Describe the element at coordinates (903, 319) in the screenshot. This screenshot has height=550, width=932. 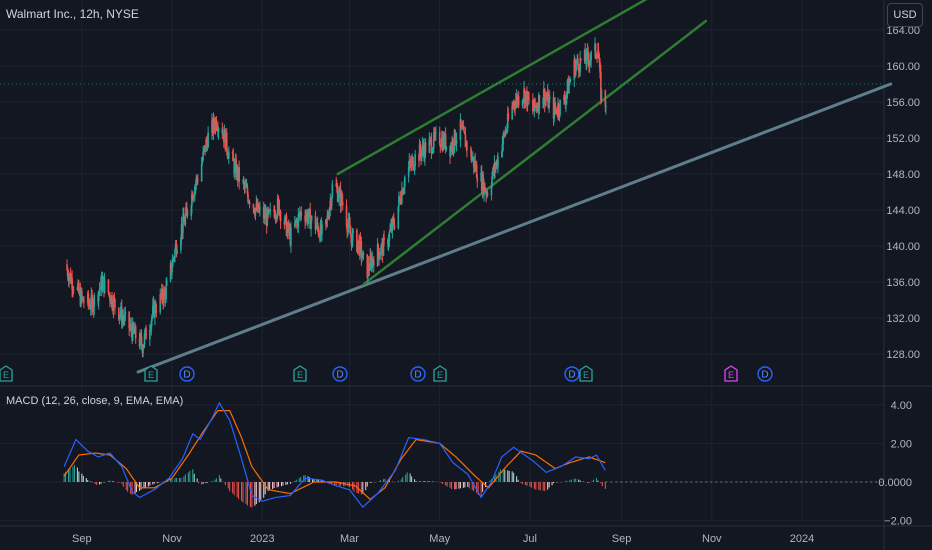
I see `price-axis-label: 132.00` at that location.